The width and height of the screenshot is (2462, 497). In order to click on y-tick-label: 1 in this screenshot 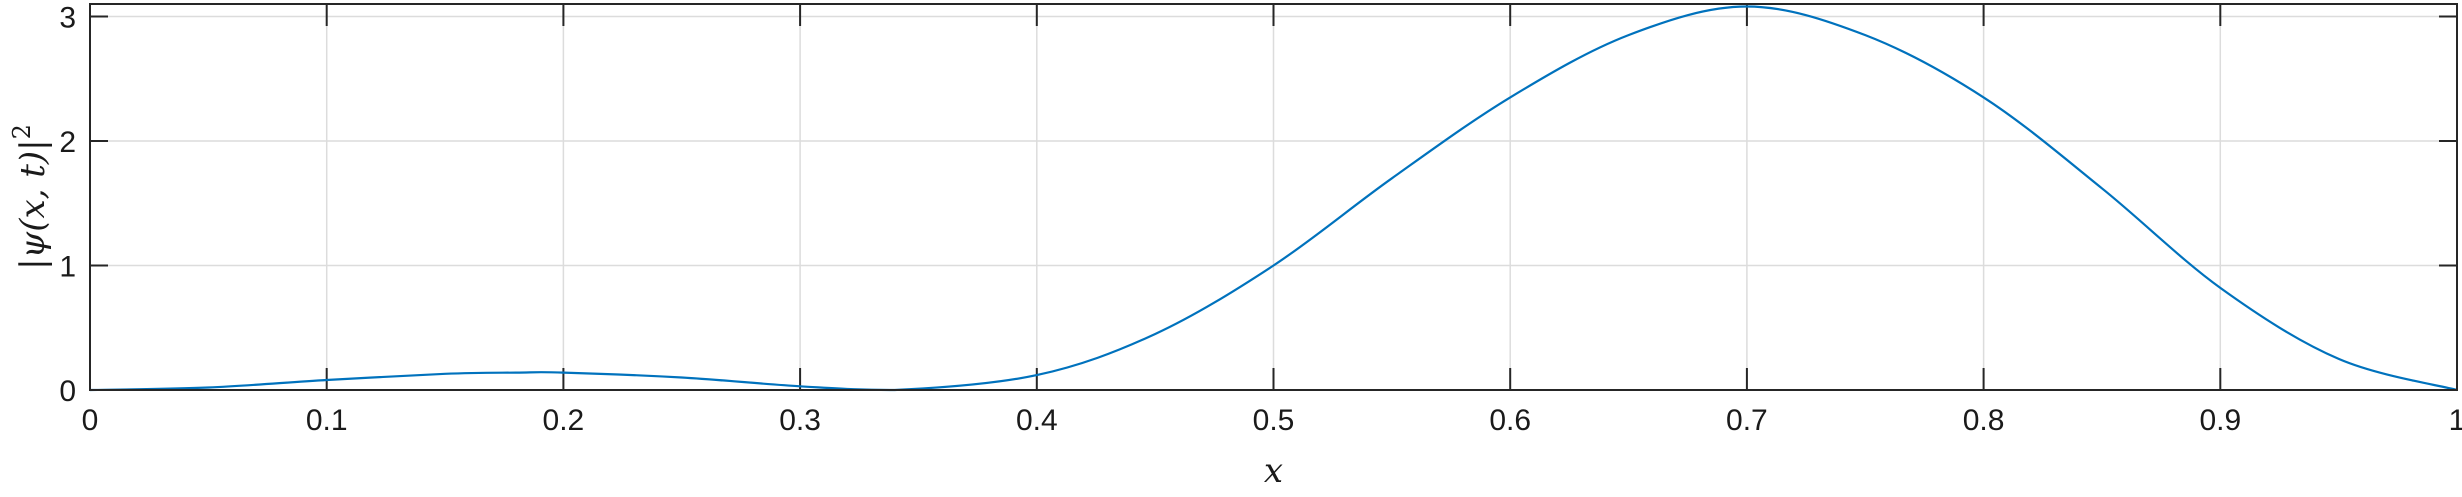, I will do `click(67, 266)`.